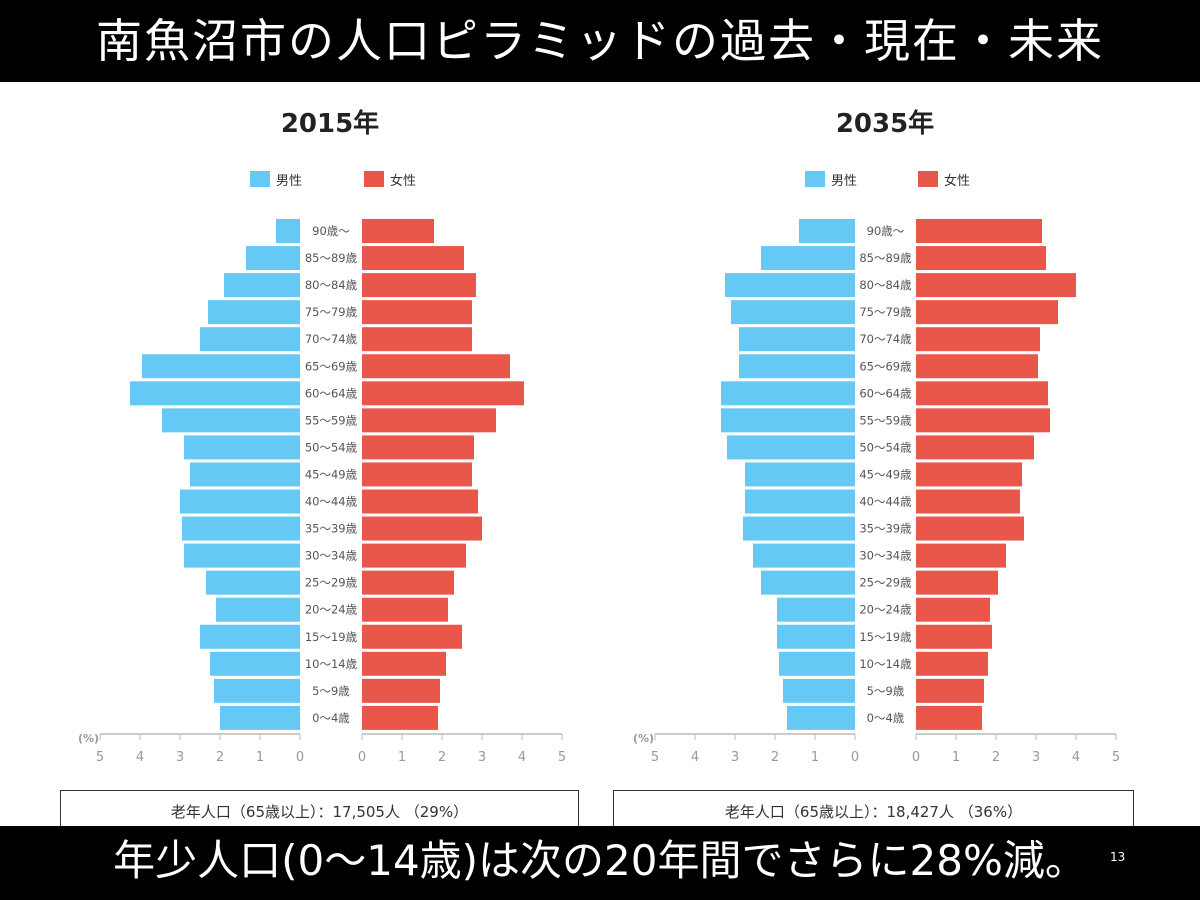 Image resolution: width=1200 pixels, height=900 pixels. I want to click on slide-title: 南魚沼市の人口ピラミッドの過去・現在・未来, so click(600, 41).